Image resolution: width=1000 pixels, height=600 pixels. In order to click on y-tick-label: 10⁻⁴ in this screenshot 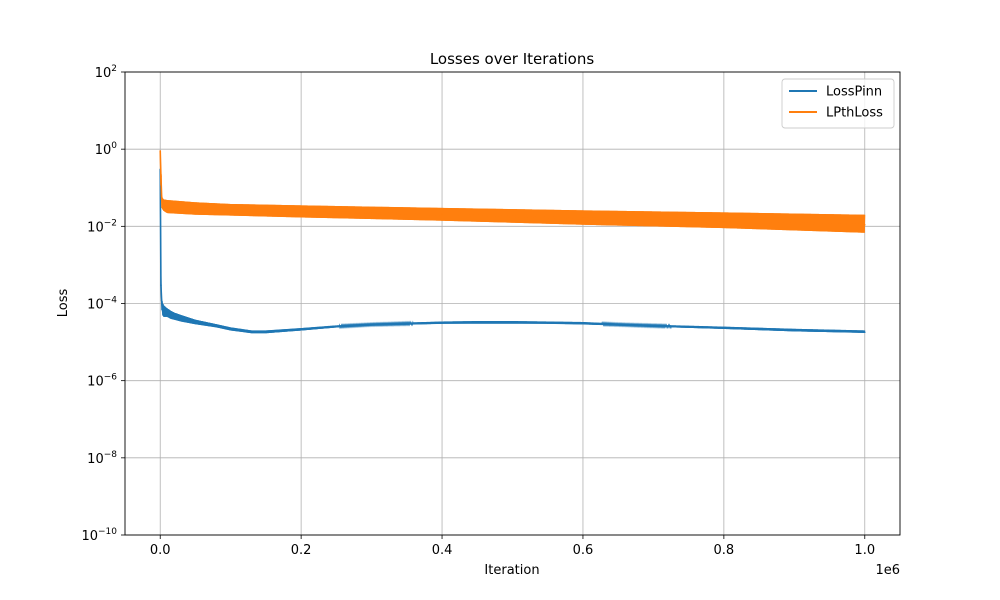, I will do `click(102, 304)`.